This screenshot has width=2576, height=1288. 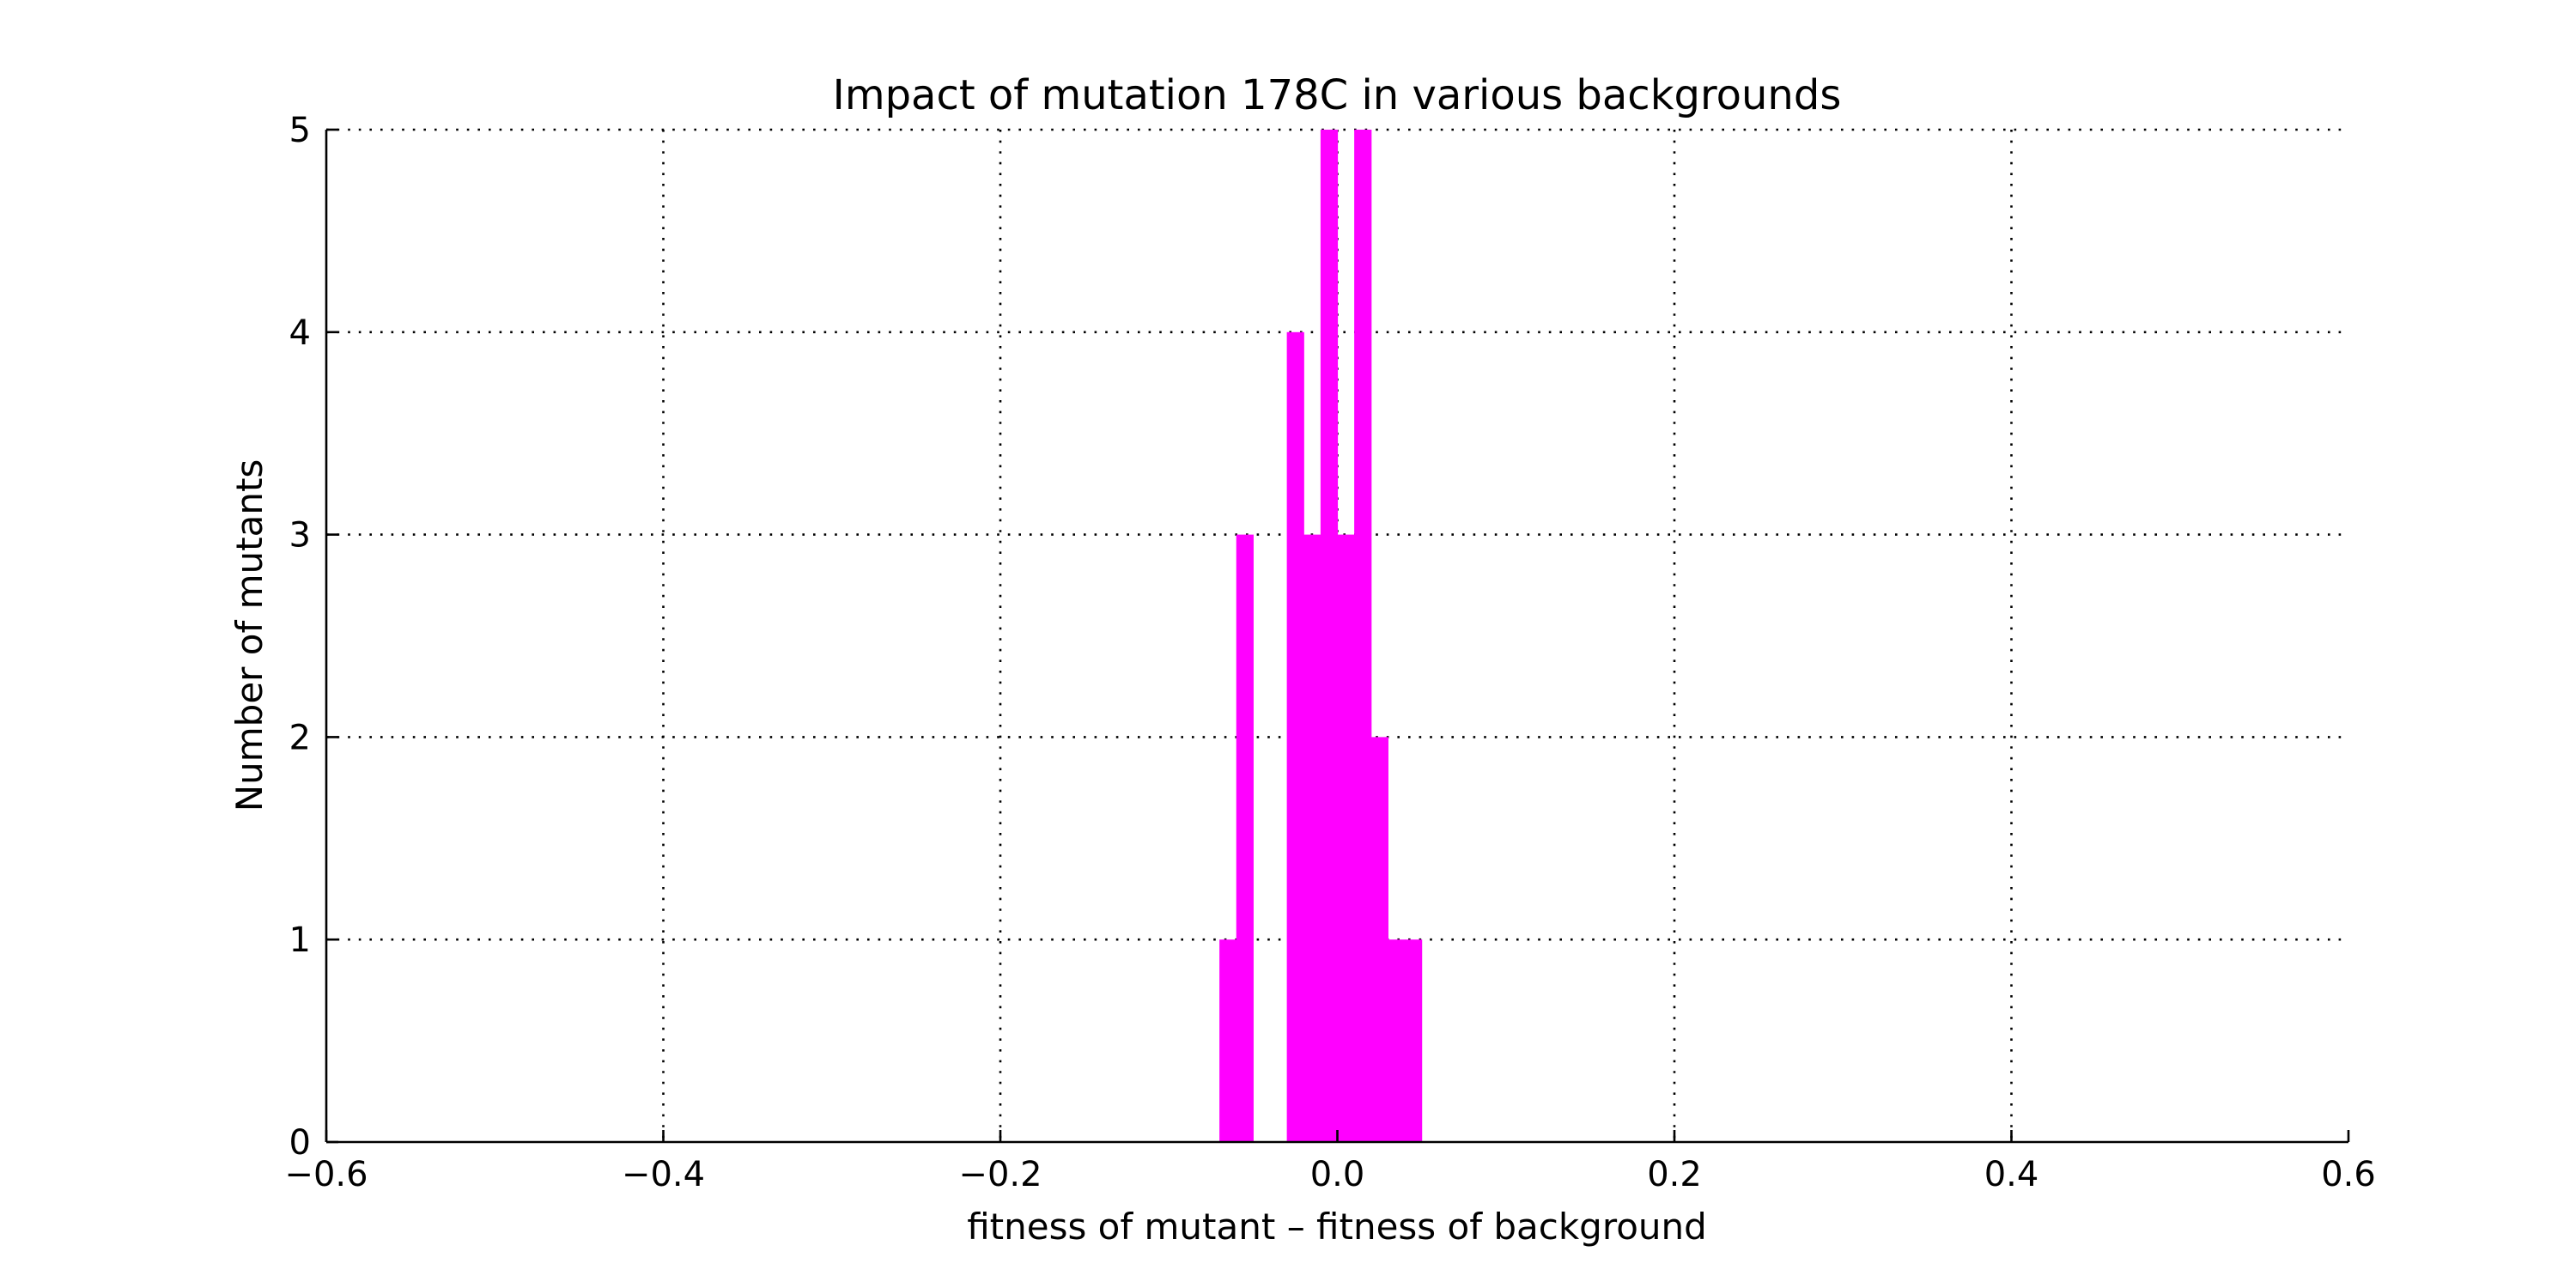 What do you see at coordinates (300, 536) in the screenshot?
I see `y-tick-label: 3` at bounding box center [300, 536].